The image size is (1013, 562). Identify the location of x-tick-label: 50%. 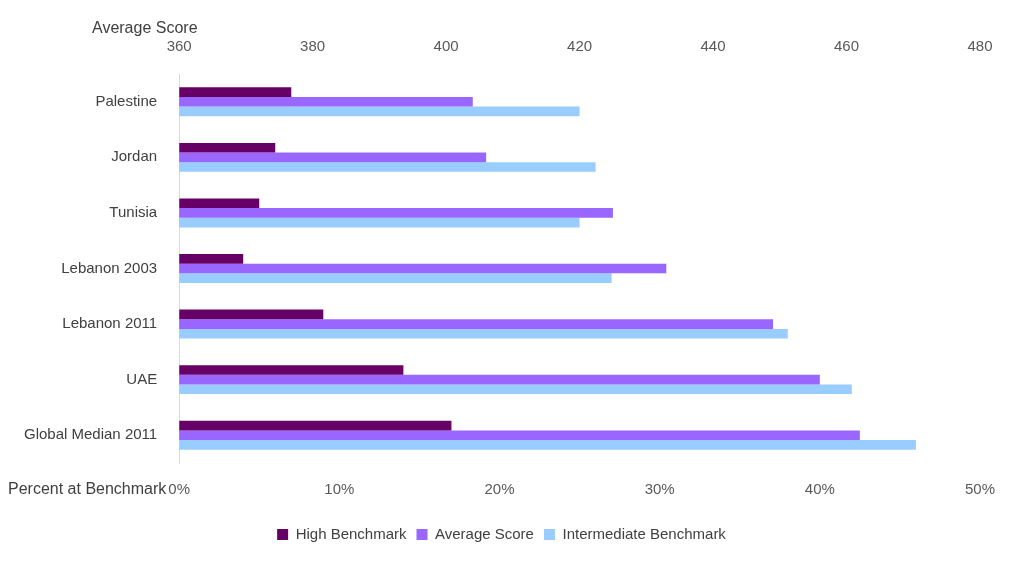
(979, 489).